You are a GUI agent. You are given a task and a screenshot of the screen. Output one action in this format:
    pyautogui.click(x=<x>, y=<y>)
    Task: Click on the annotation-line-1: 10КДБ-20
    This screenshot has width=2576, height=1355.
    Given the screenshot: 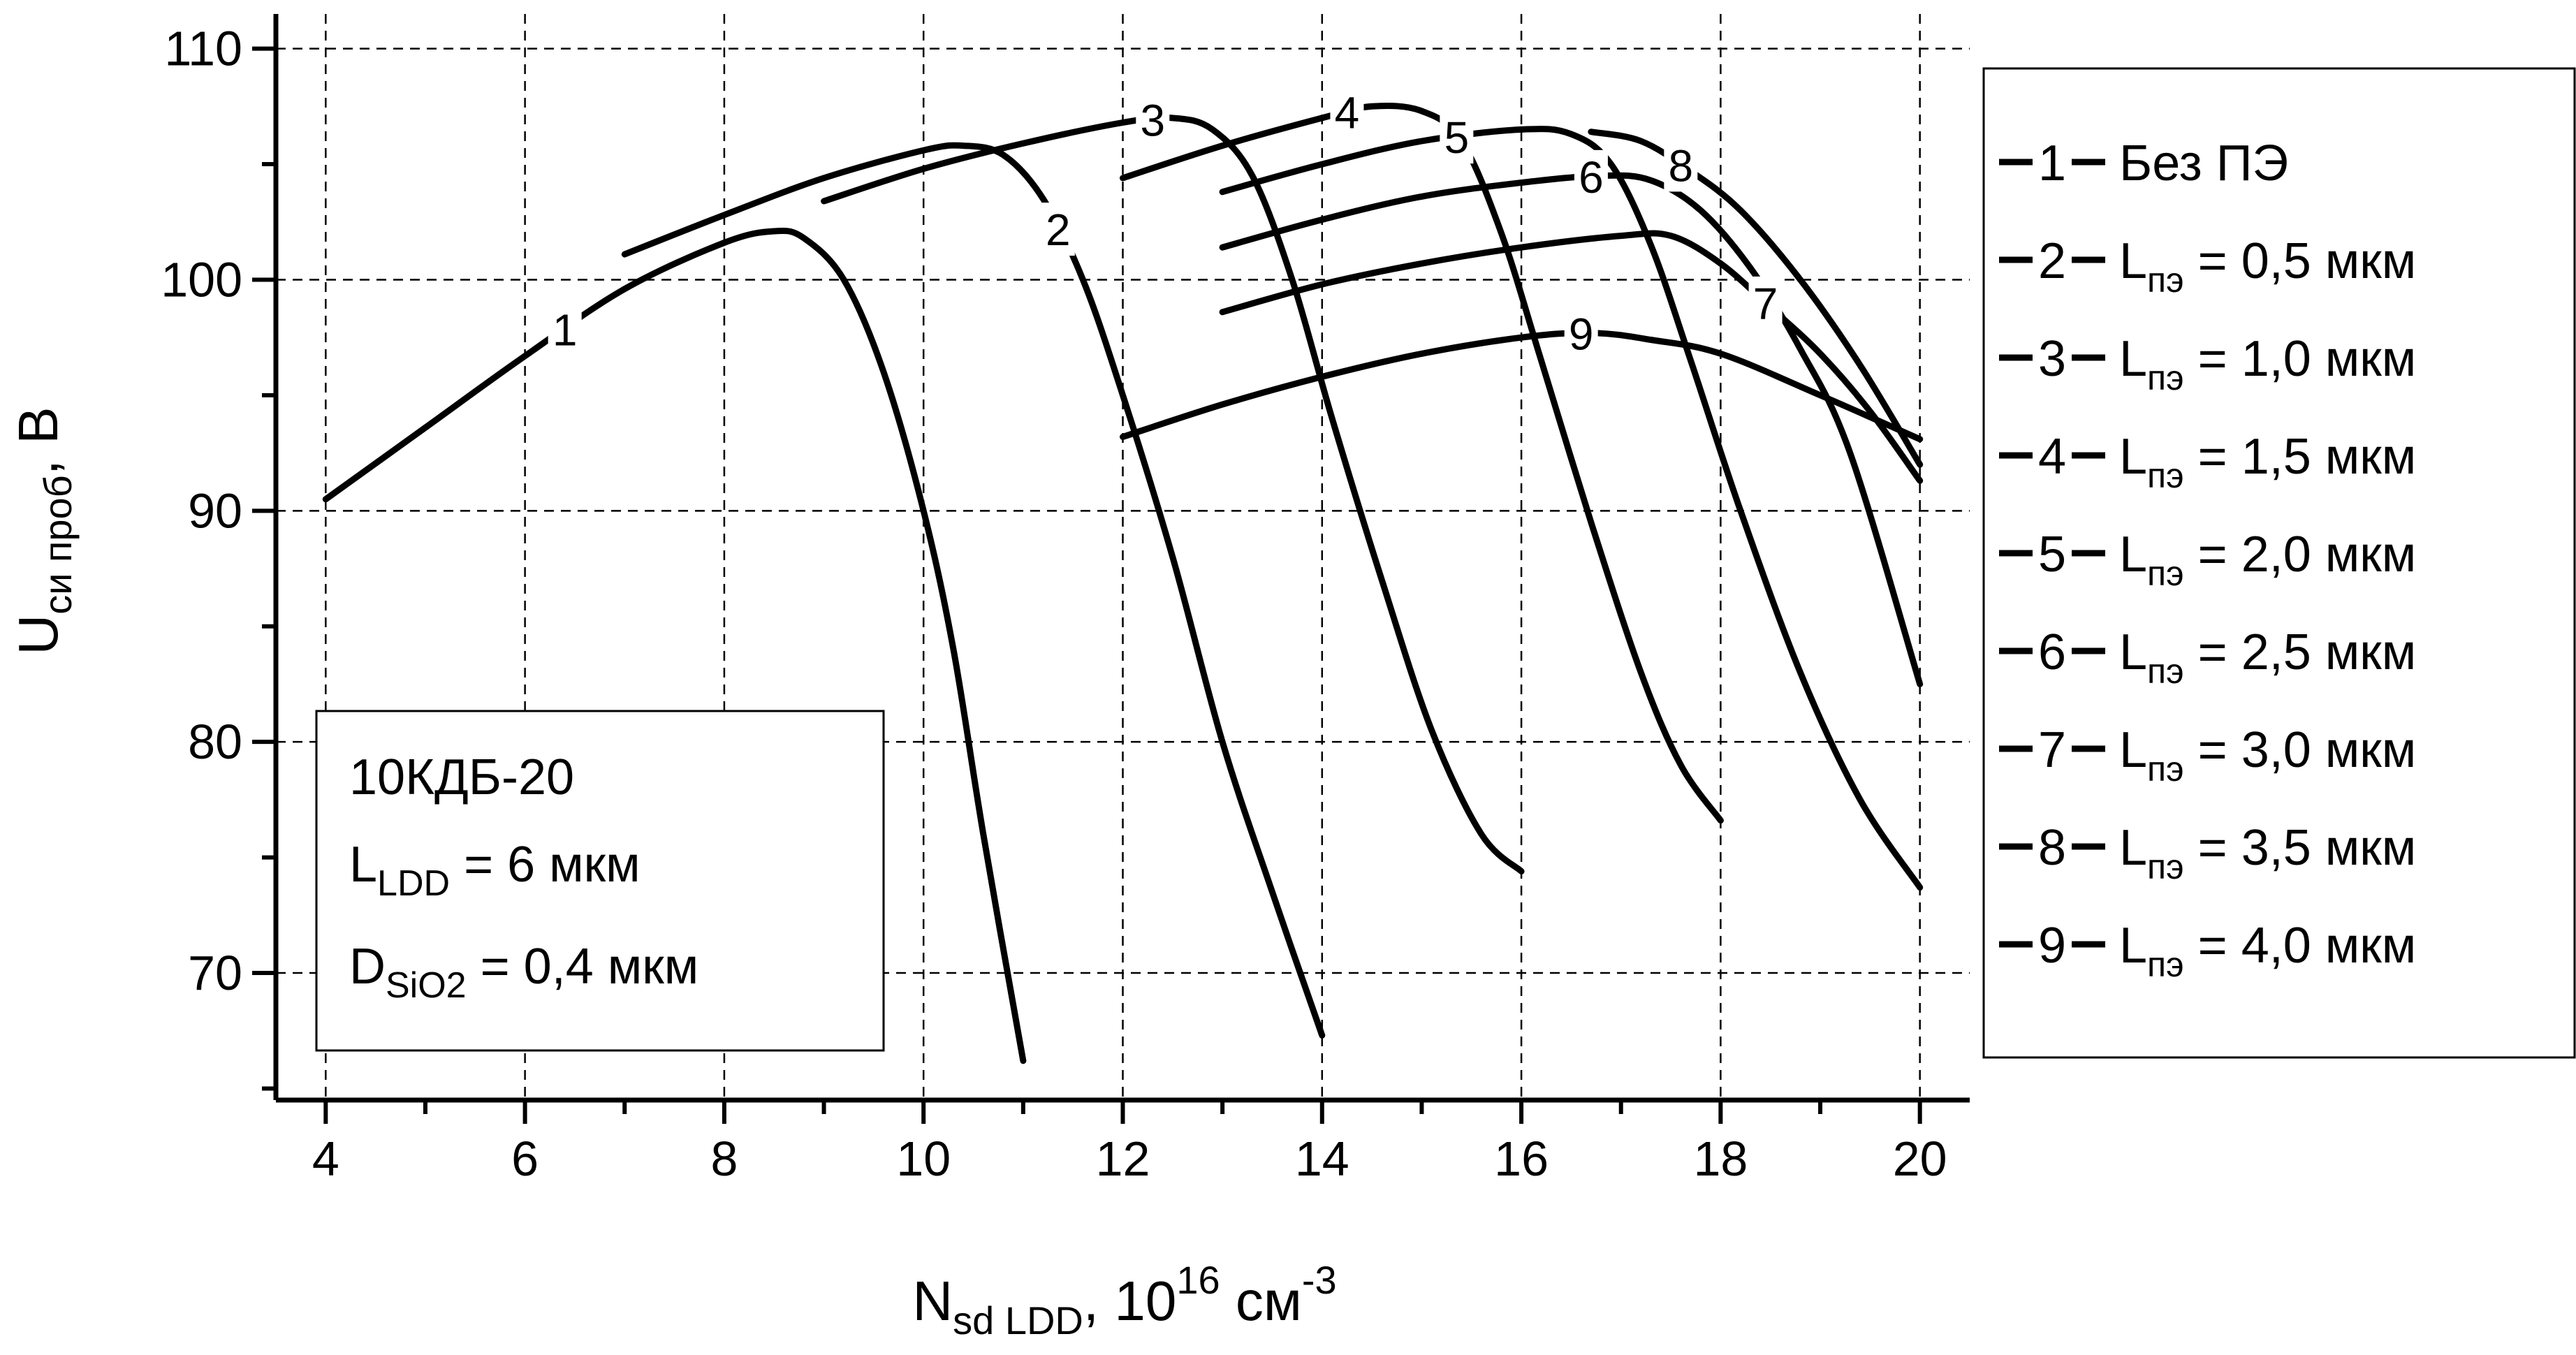 What is the action you would take?
    pyautogui.click(x=461, y=777)
    